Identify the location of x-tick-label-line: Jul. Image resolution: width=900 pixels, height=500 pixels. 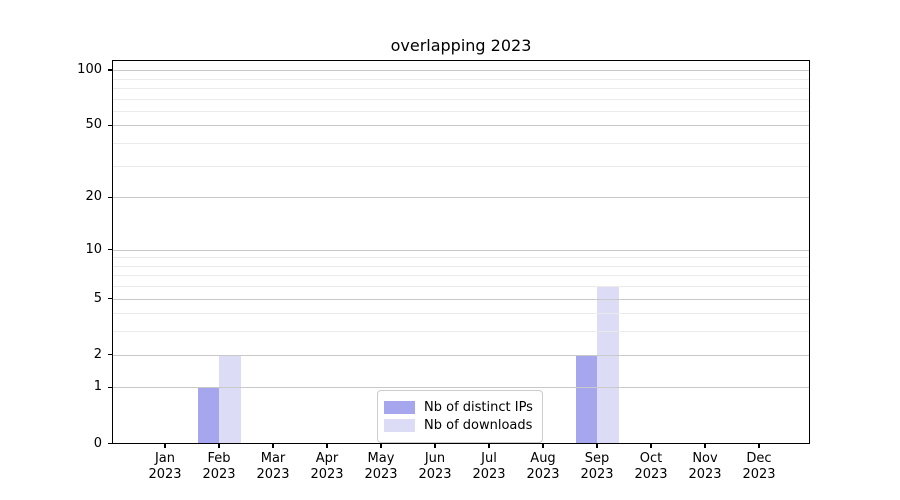
(489, 458).